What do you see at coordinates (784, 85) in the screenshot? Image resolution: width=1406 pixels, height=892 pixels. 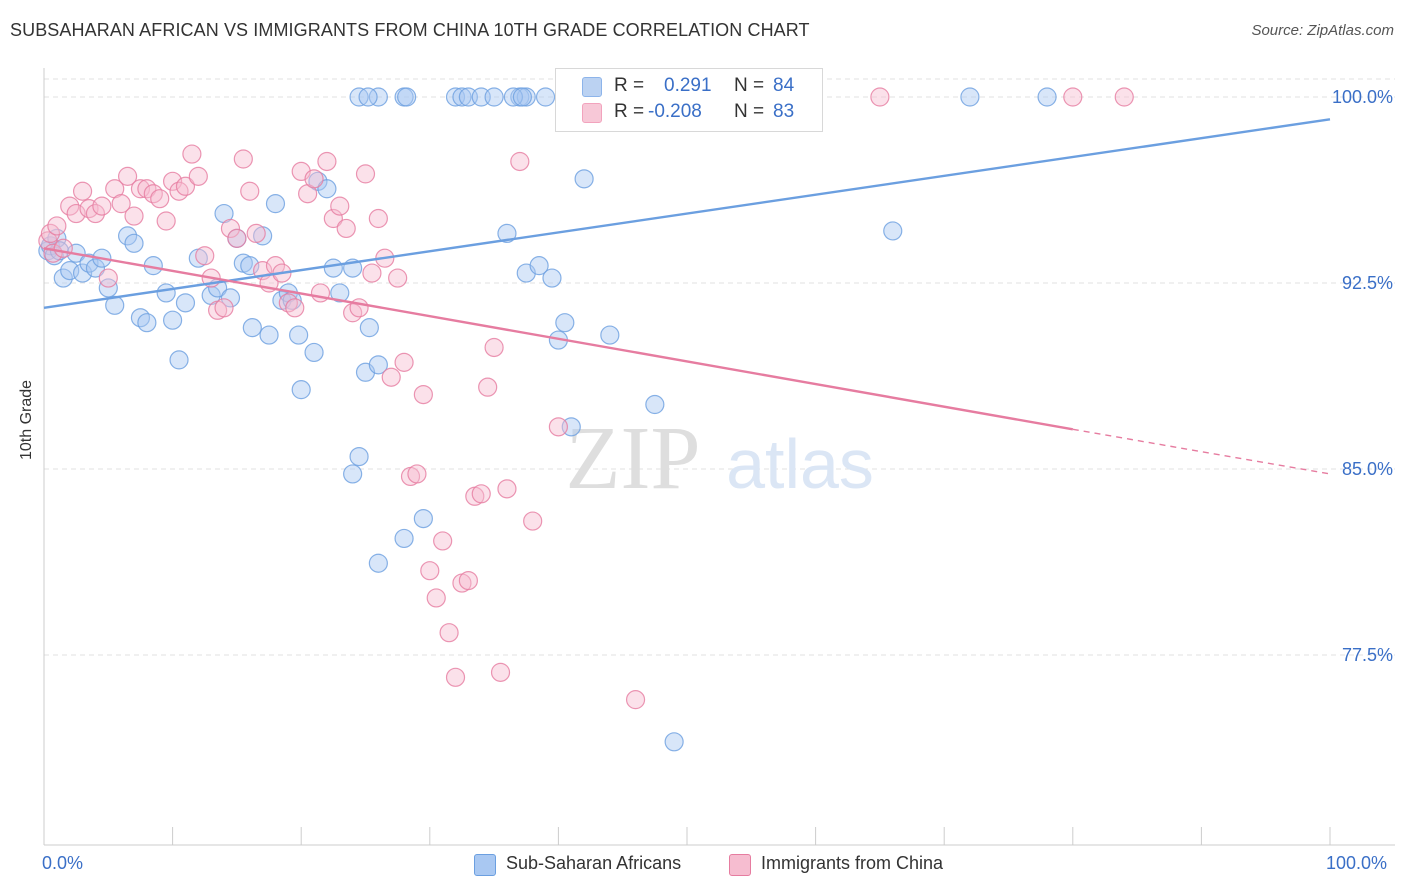 I see `legend-n-value: 84` at bounding box center [784, 85].